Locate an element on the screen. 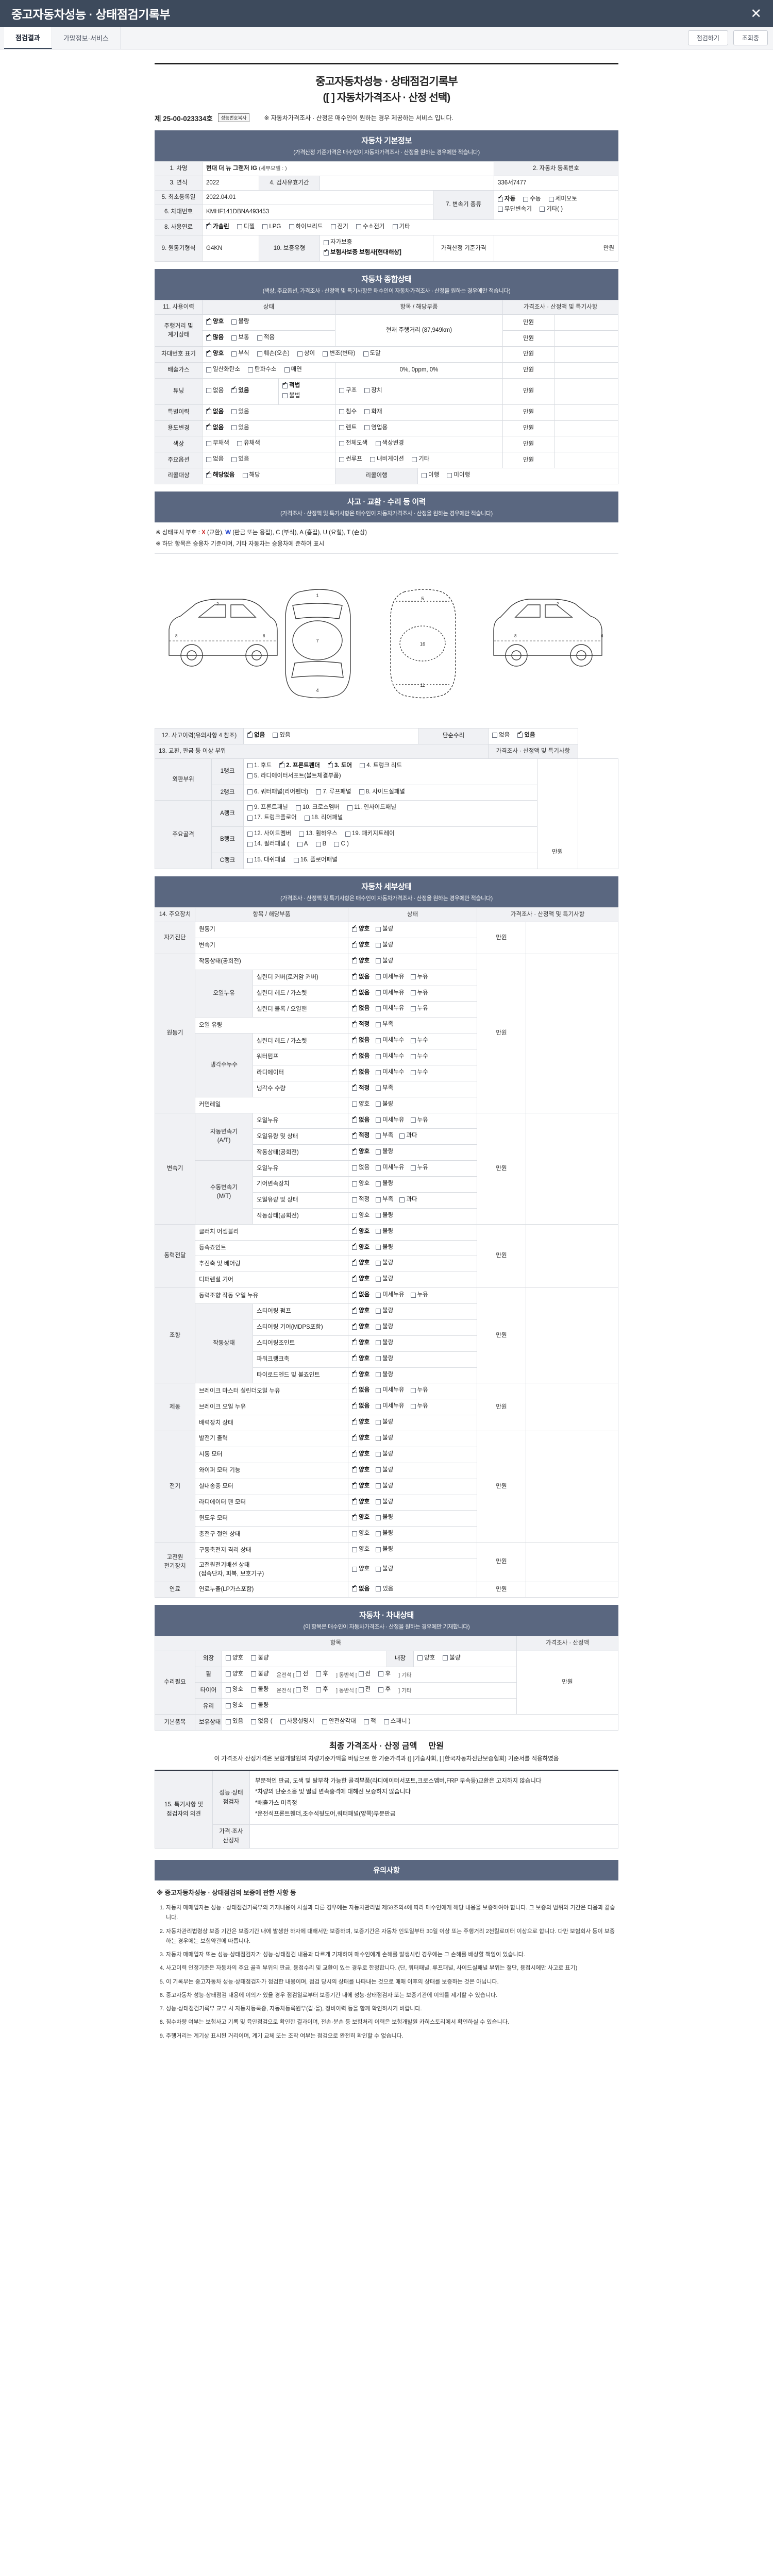  part-side-member: 12. 사이드멤버 is located at coordinates (269, 833).